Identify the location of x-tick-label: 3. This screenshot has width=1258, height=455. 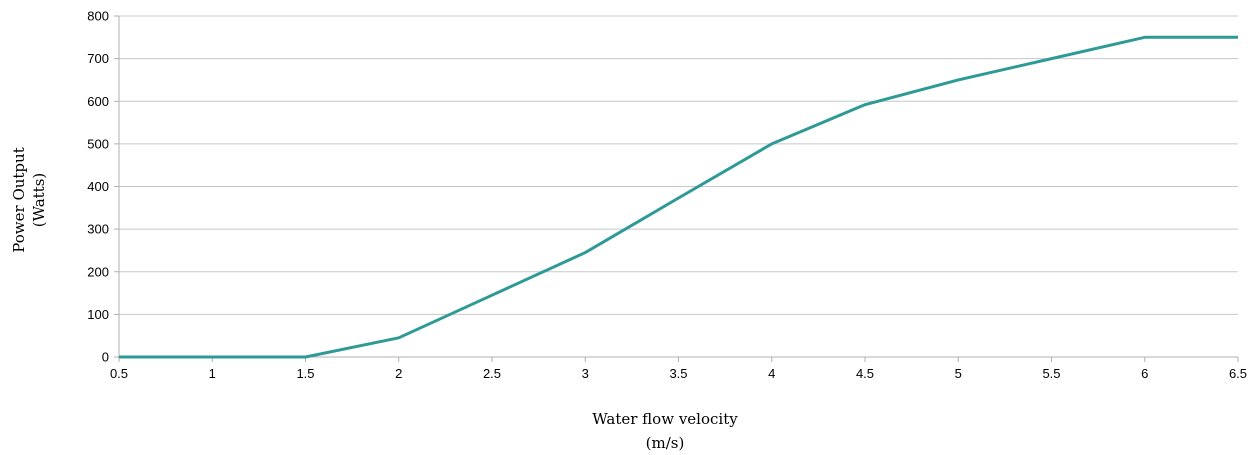
(585, 373).